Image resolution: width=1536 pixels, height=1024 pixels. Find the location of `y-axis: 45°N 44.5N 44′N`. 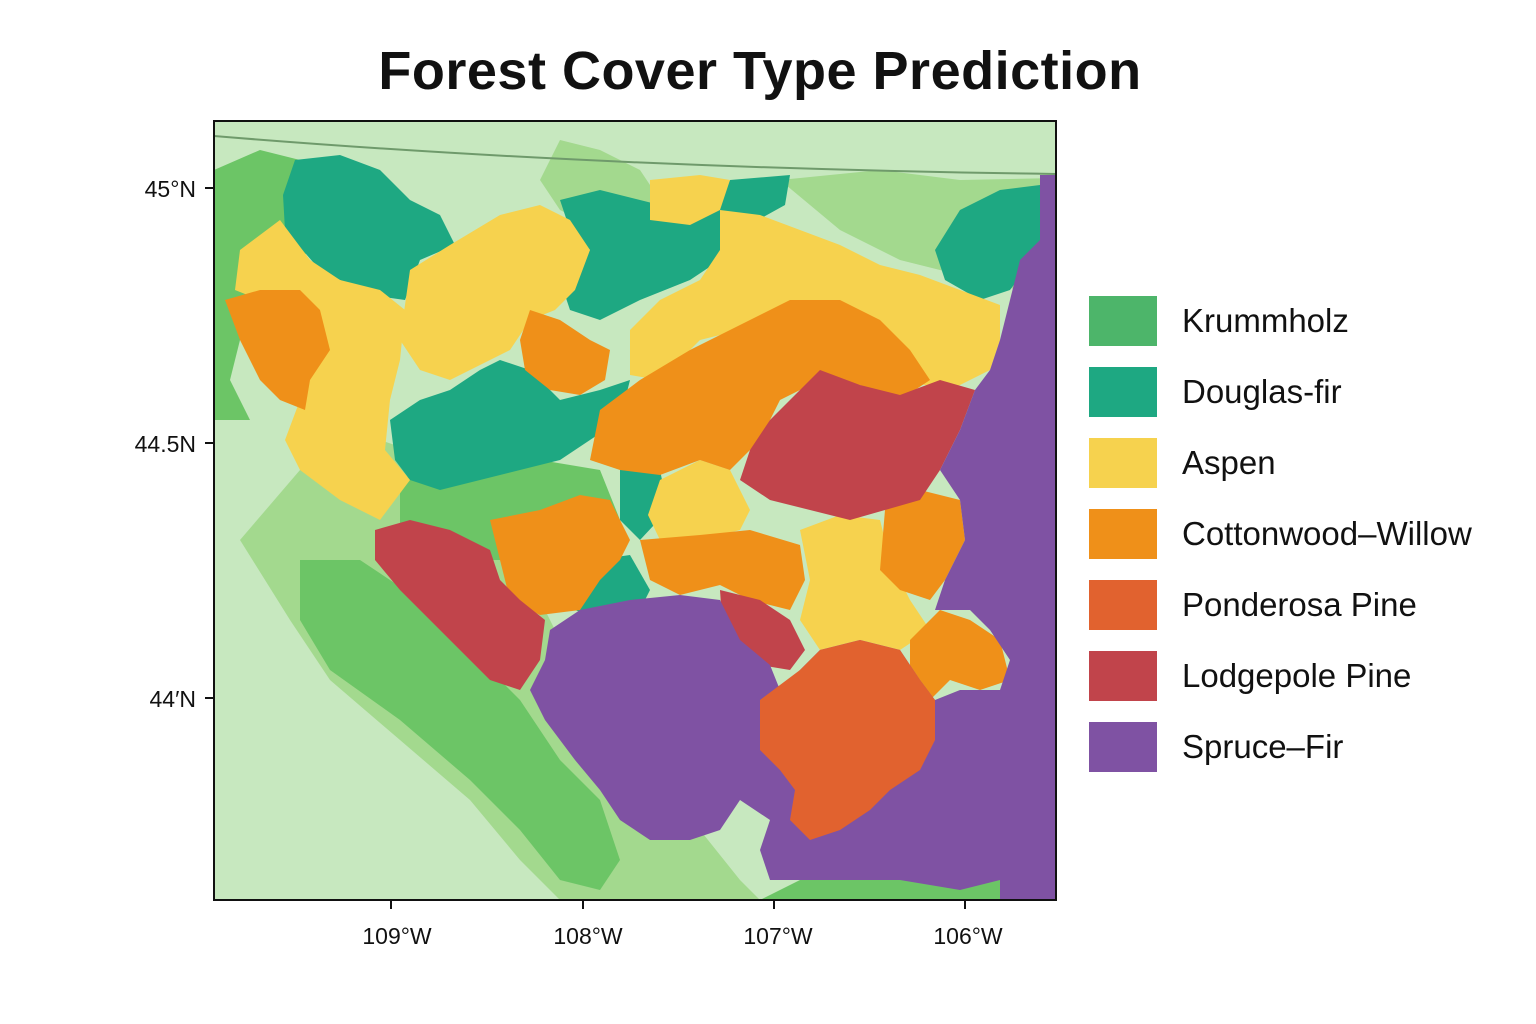

y-axis: 45°N 44.5N 44′N is located at coordinates (174, 444).